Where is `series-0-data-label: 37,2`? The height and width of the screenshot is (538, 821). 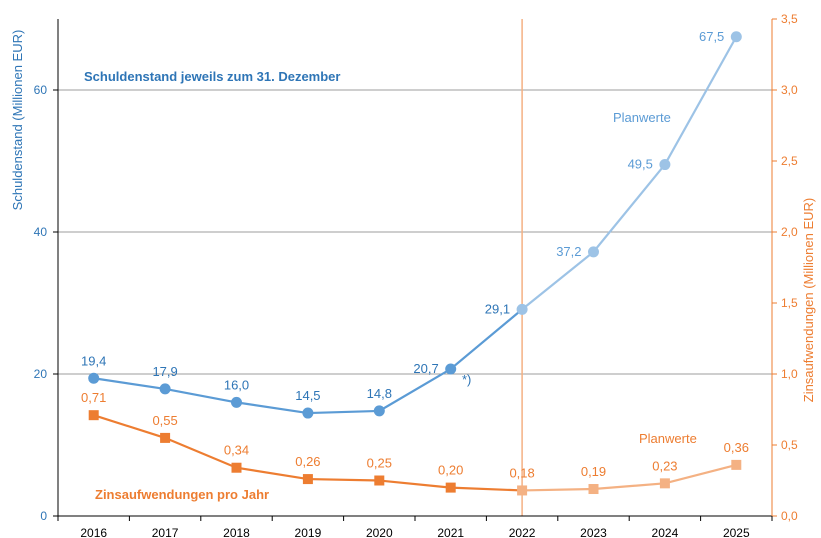
series-0-data-label: 37,2 is located at coordinates (568, 251).